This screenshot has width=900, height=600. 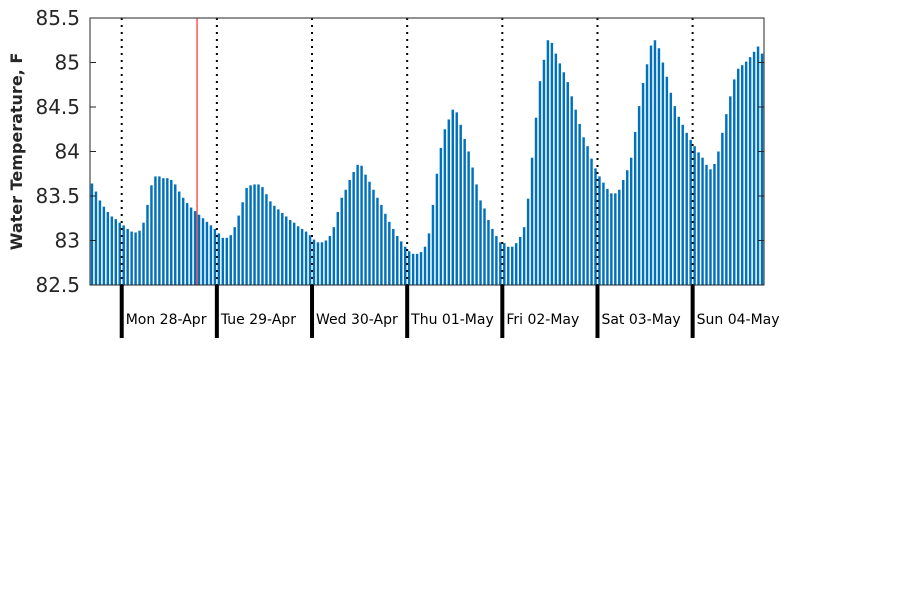 I want to click on day-label: Tue 29-Apr, so click(x=258, y=320).